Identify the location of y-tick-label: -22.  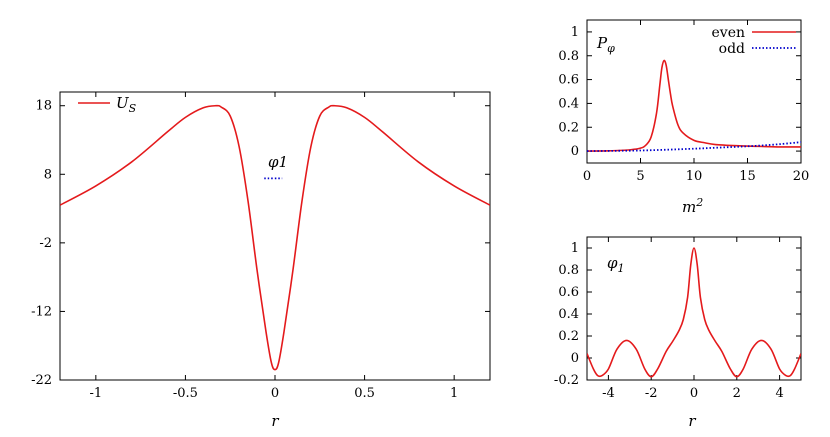
(41, 380).